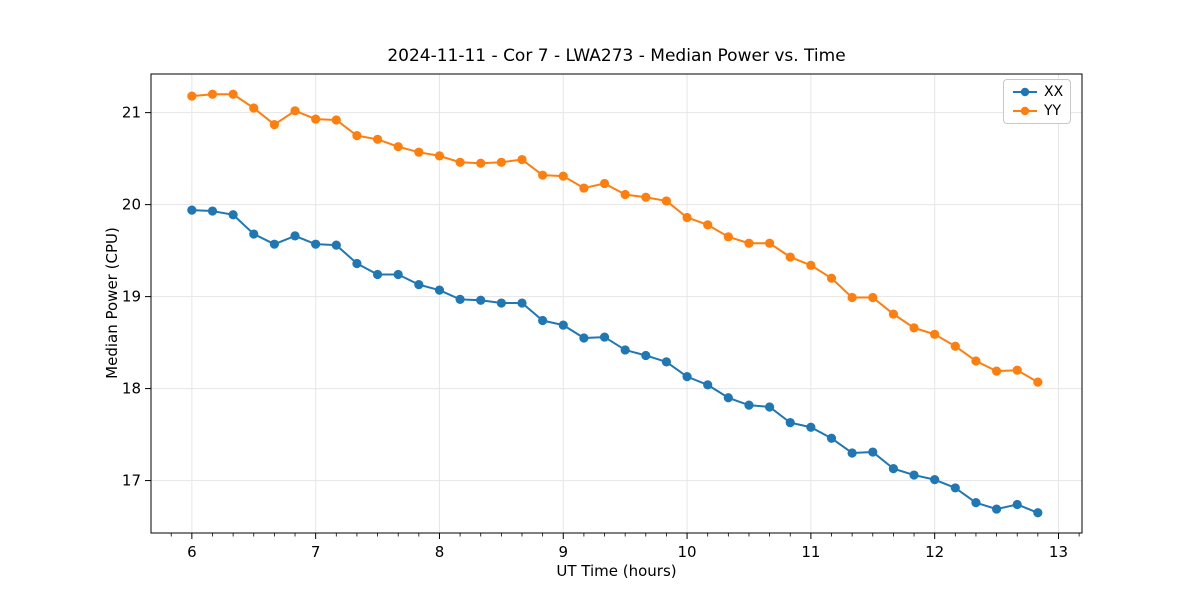 The image size is (1200, 600). I want to click on y-tick-label: 19, so click(131, 297).